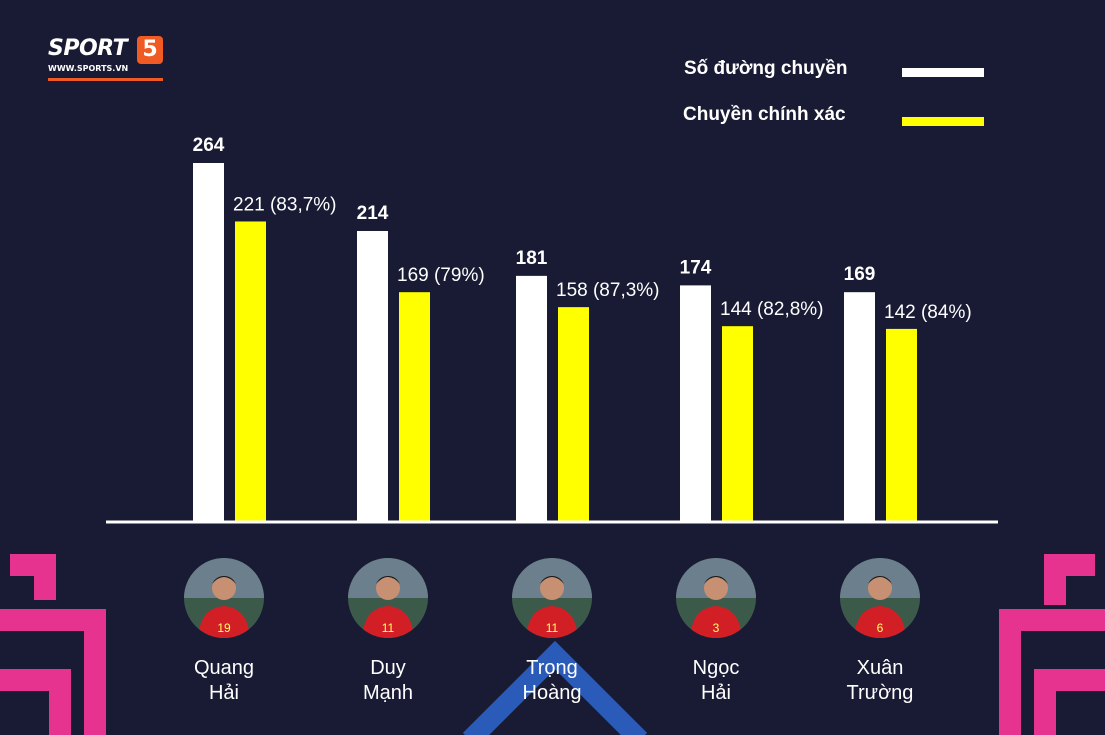  Describe the element at coordinates (209, 145) in the screenshot. I see `label-total-0: 264` at that location.